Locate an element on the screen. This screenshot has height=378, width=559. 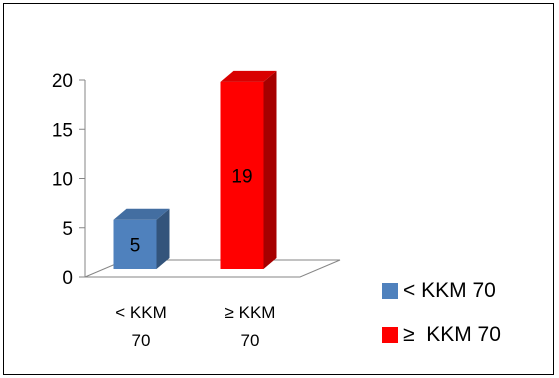
legend-item-2: ≥ KKM 70 is located at coordinates (441, 335).